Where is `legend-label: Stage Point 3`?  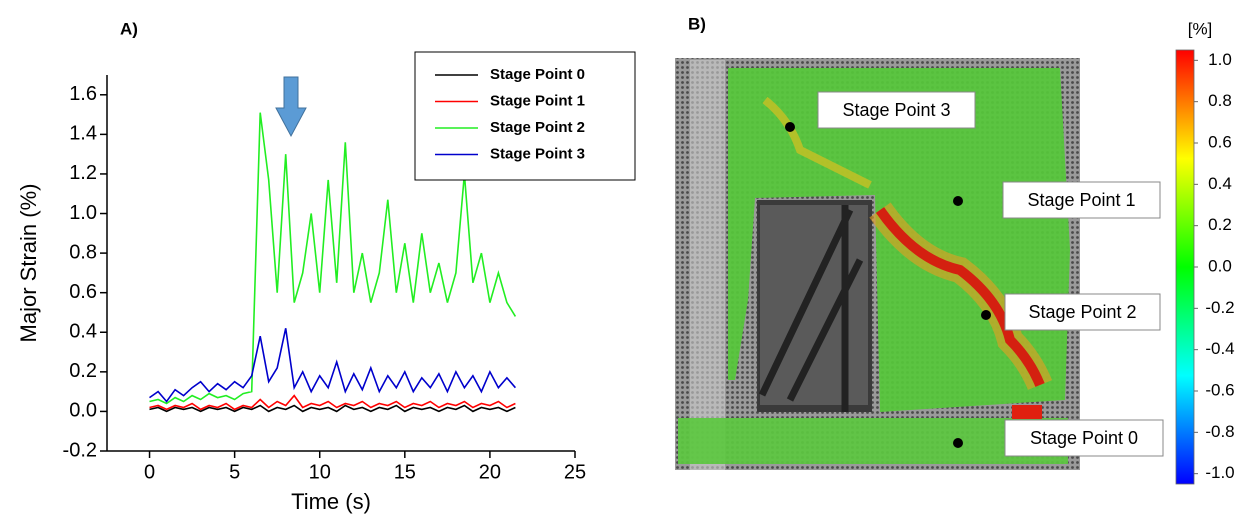
legend-label: Stage Point 3 is located at coordinates (537, 153).